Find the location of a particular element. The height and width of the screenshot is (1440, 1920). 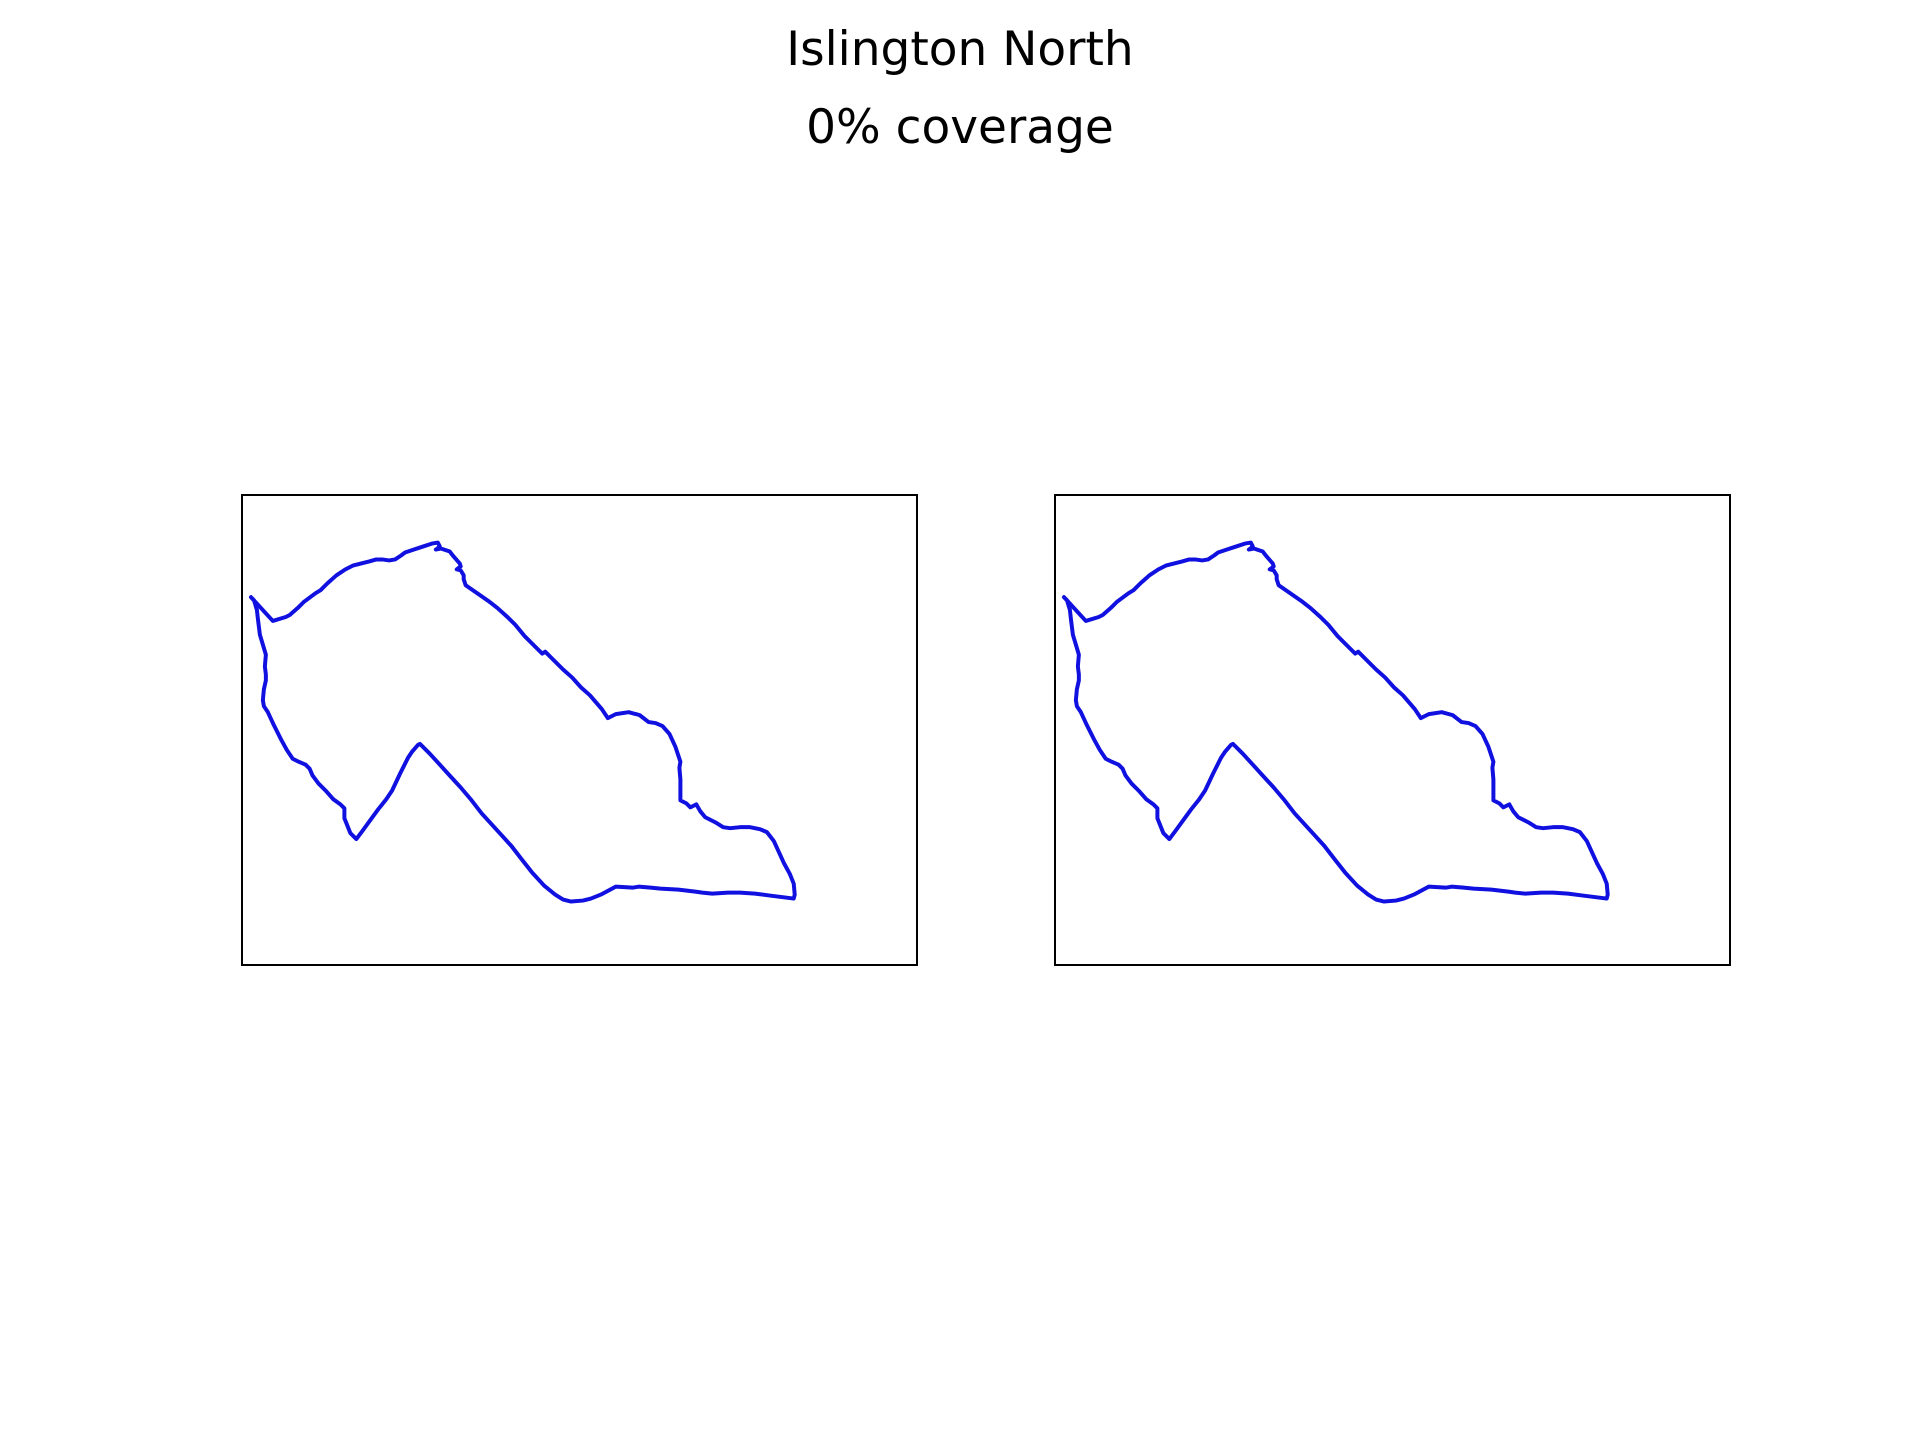

coverage-label: 0% coverage is located at coordinates (960, 127).